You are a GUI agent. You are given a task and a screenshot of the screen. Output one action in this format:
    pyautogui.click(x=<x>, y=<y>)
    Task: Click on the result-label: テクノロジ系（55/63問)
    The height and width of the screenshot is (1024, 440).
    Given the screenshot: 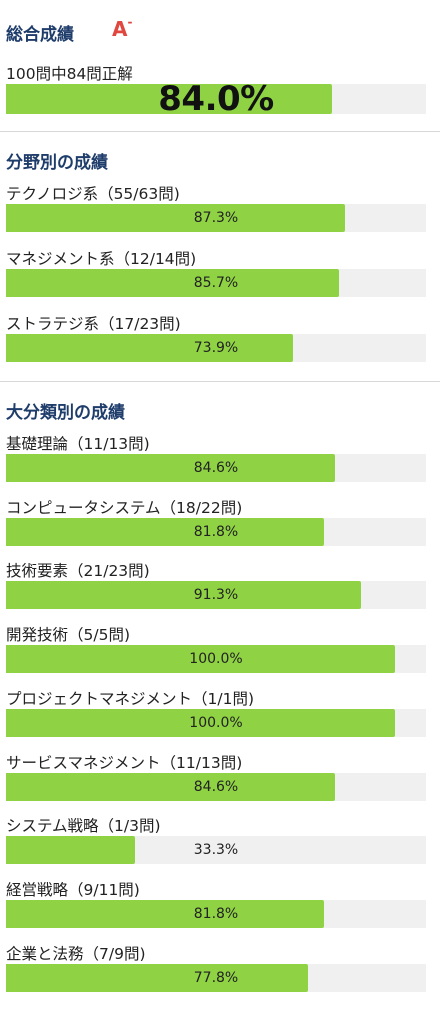 What is the action you would take?
    pyautogui.click(x=93, y=194)
    